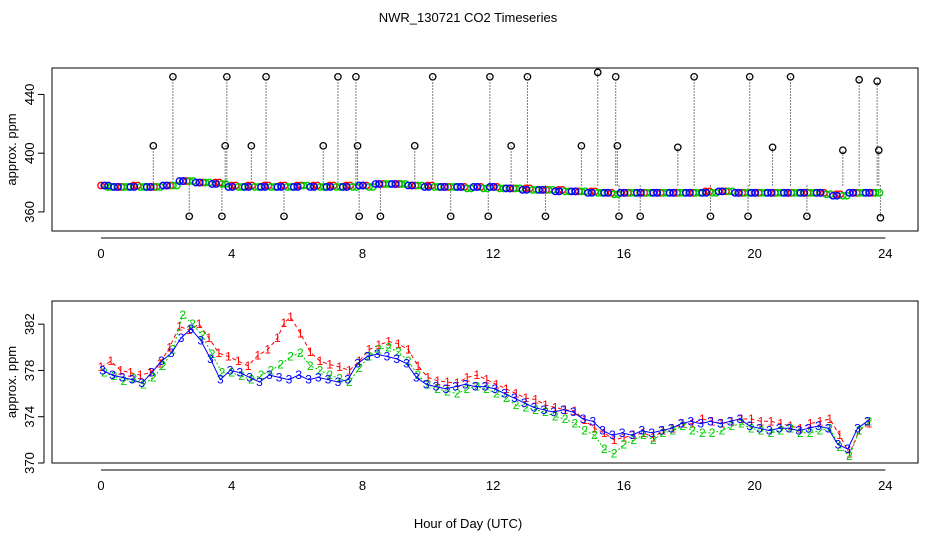 Image resolution: width=936 pixels, height=545 pixels. I want to click on x-tick-label: 24, so click(885, 485).